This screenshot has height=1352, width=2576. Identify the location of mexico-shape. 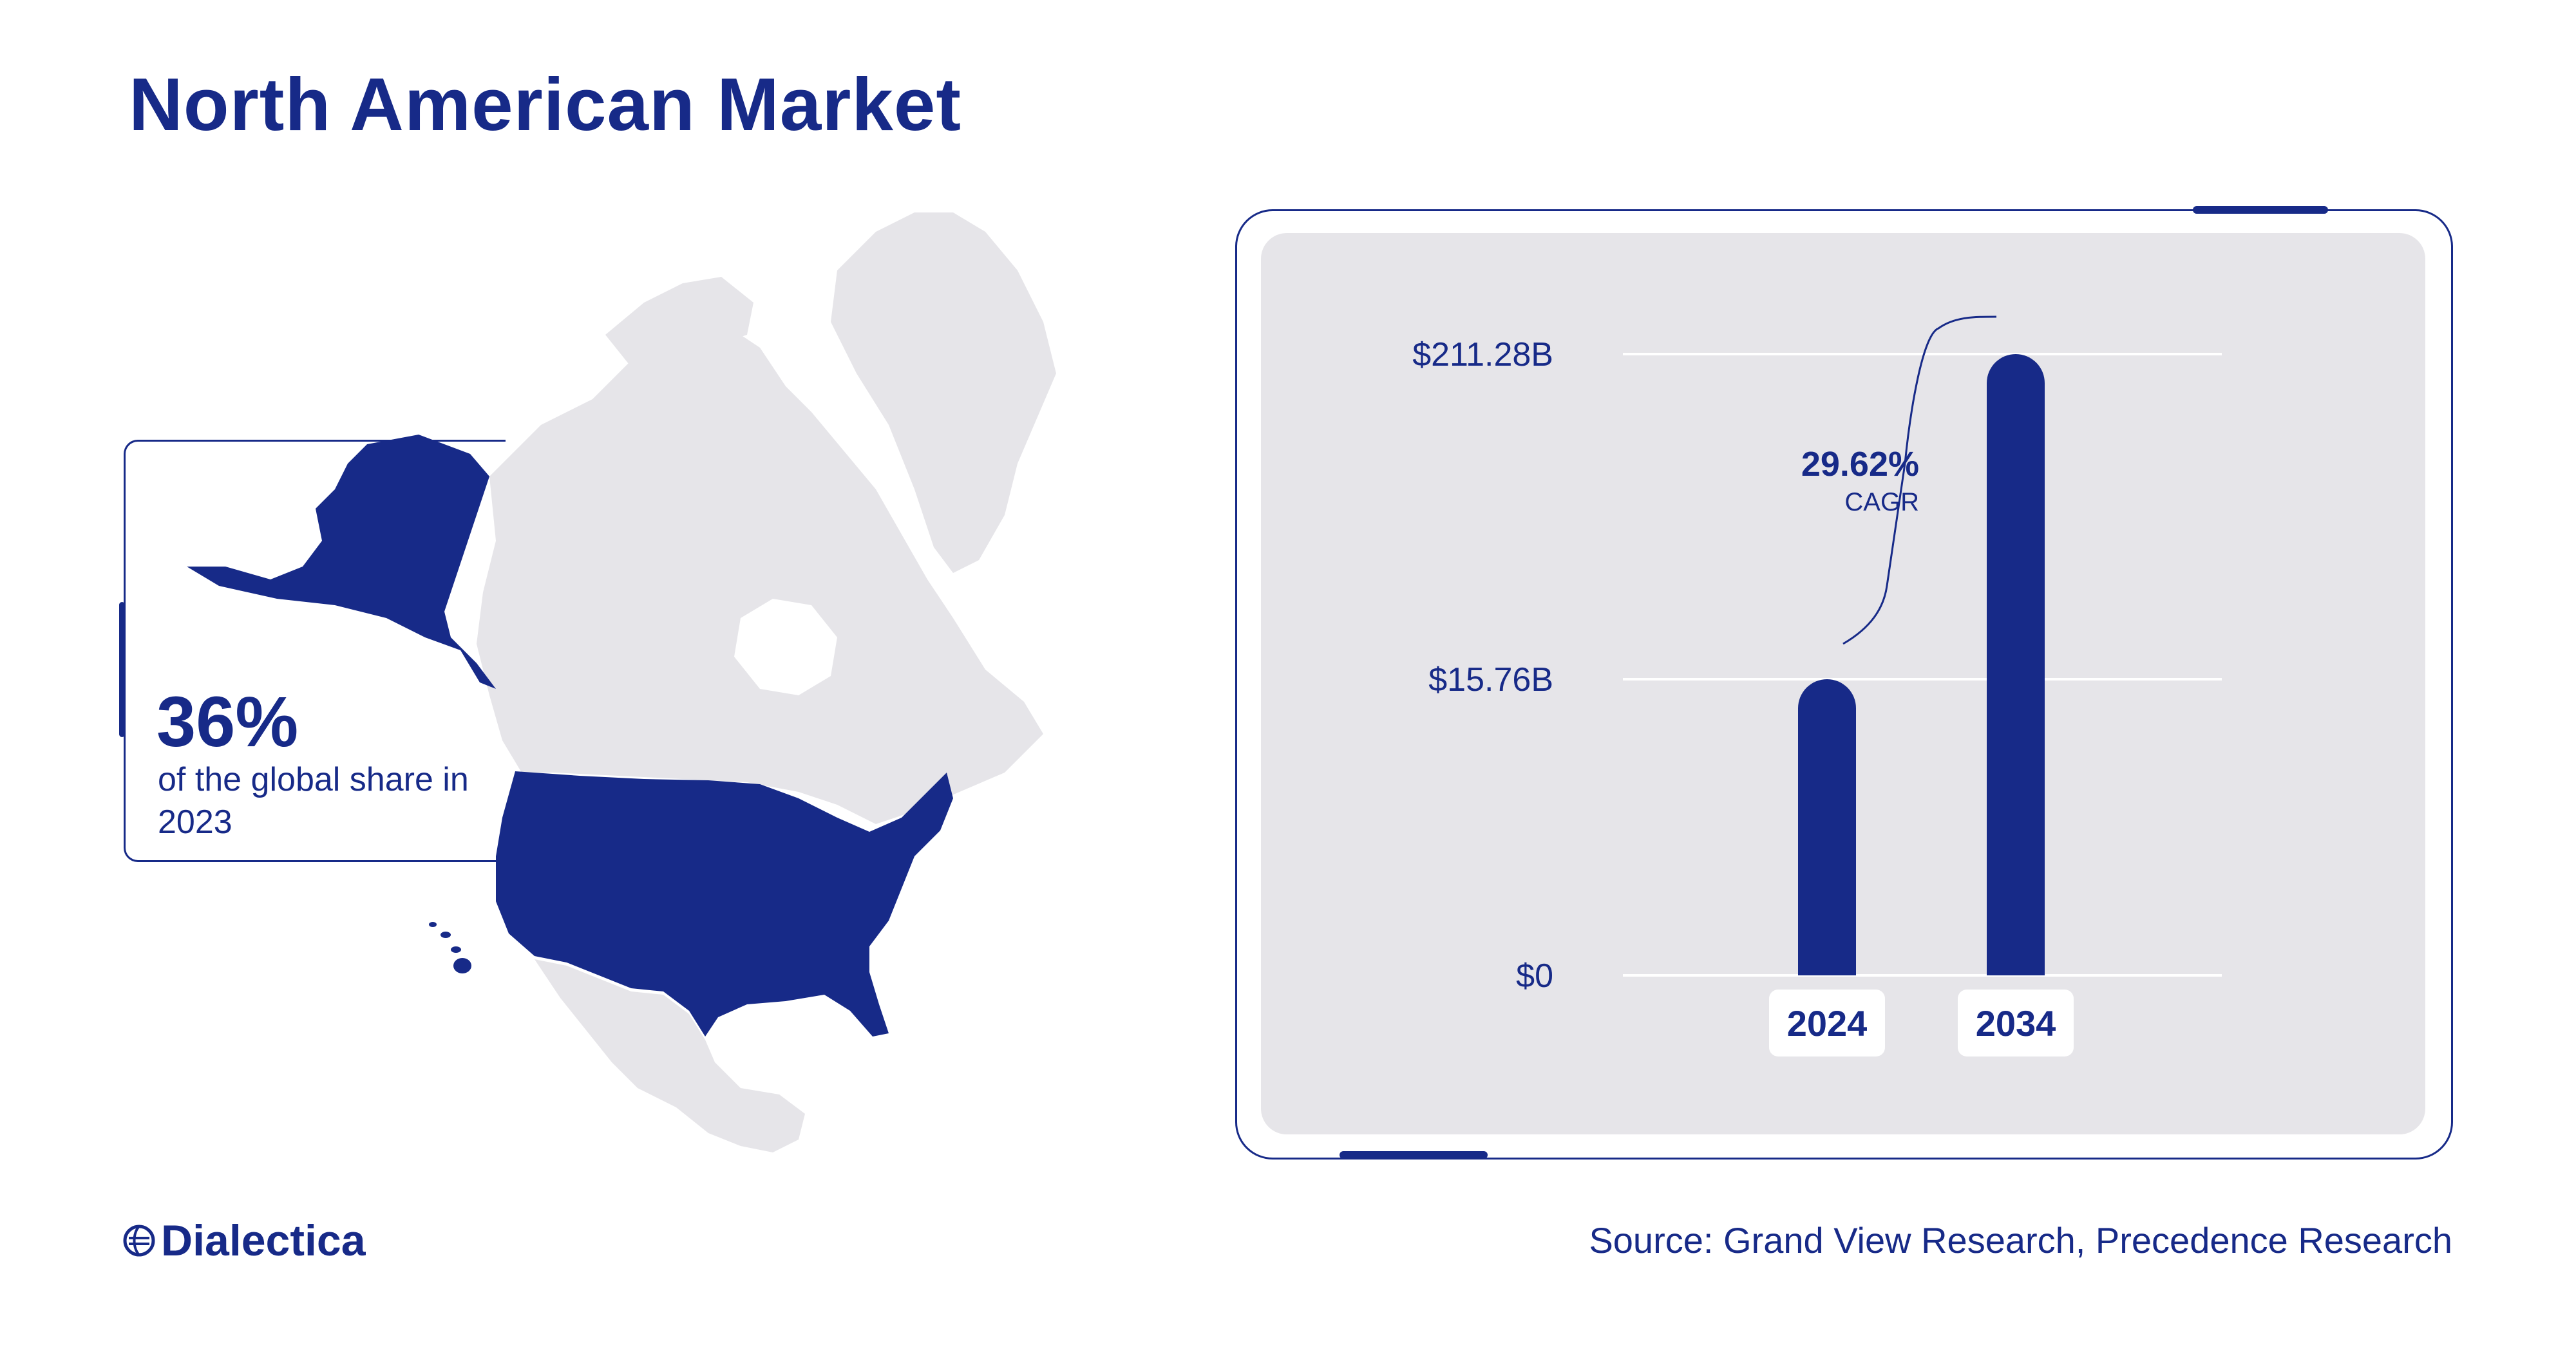
(670, 1056).